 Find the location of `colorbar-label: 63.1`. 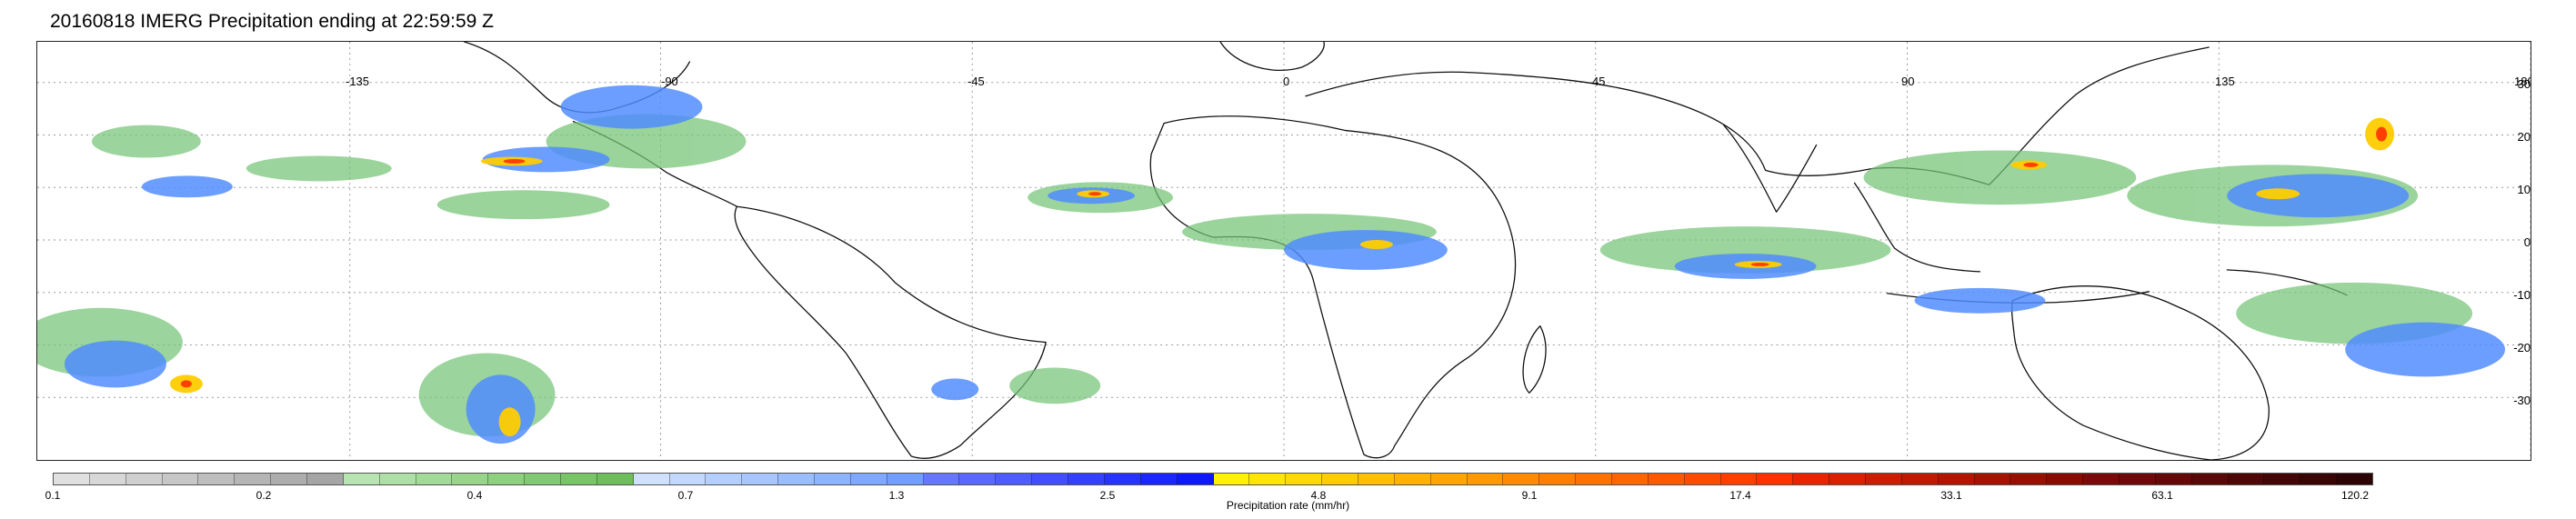

colorbar-label: 63.1 is located at coordinates (2162, 495).